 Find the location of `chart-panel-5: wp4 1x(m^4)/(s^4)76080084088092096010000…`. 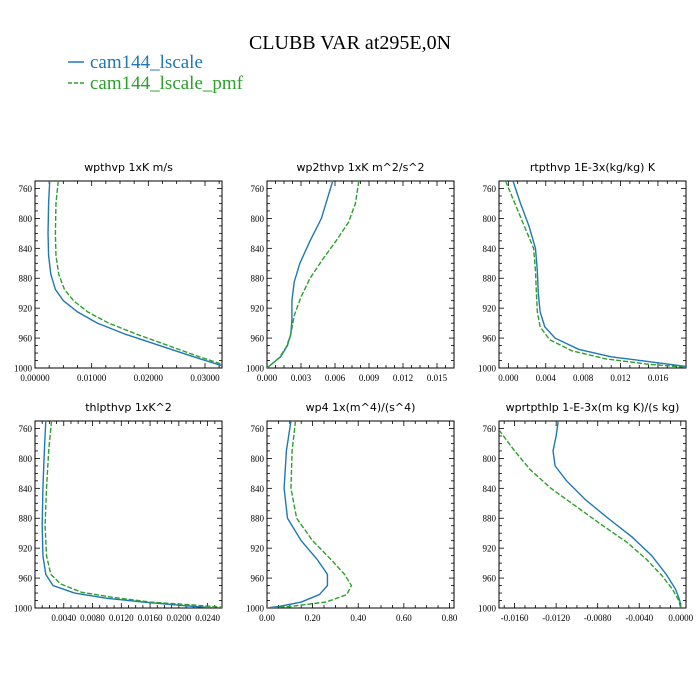

chart-panel-5: wp4 1x(m^4)/(s^4)76080084088092096010000… is located at coordinates (352, 512).